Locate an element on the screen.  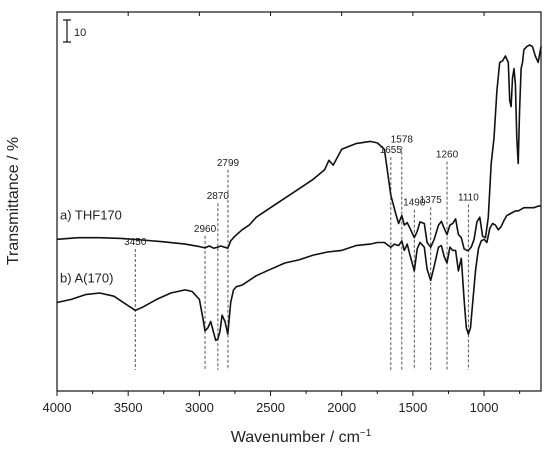
peak-label-1260: 1260 is located at coordinates (447, 155).